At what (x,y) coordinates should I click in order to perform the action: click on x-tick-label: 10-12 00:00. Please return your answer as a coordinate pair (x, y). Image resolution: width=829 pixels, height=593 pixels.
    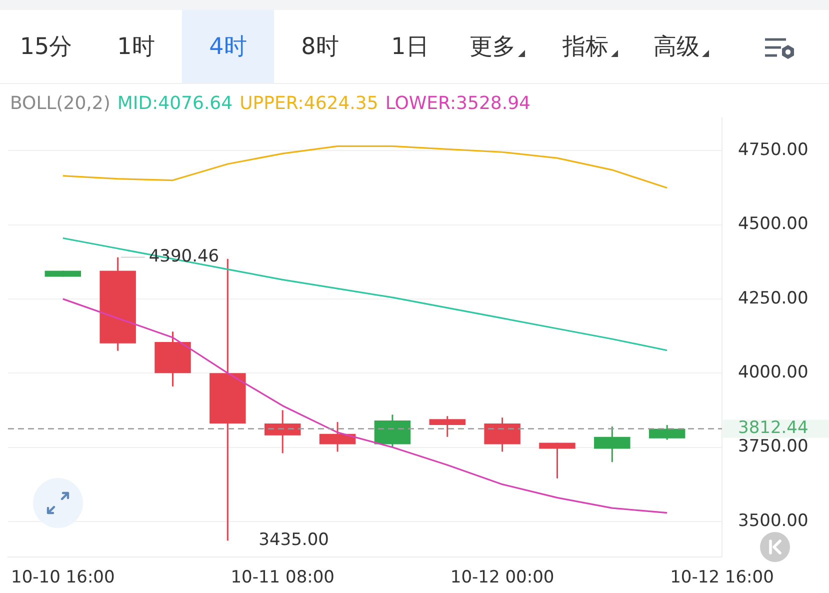
    Looking at the image, I should click on (502, 578).